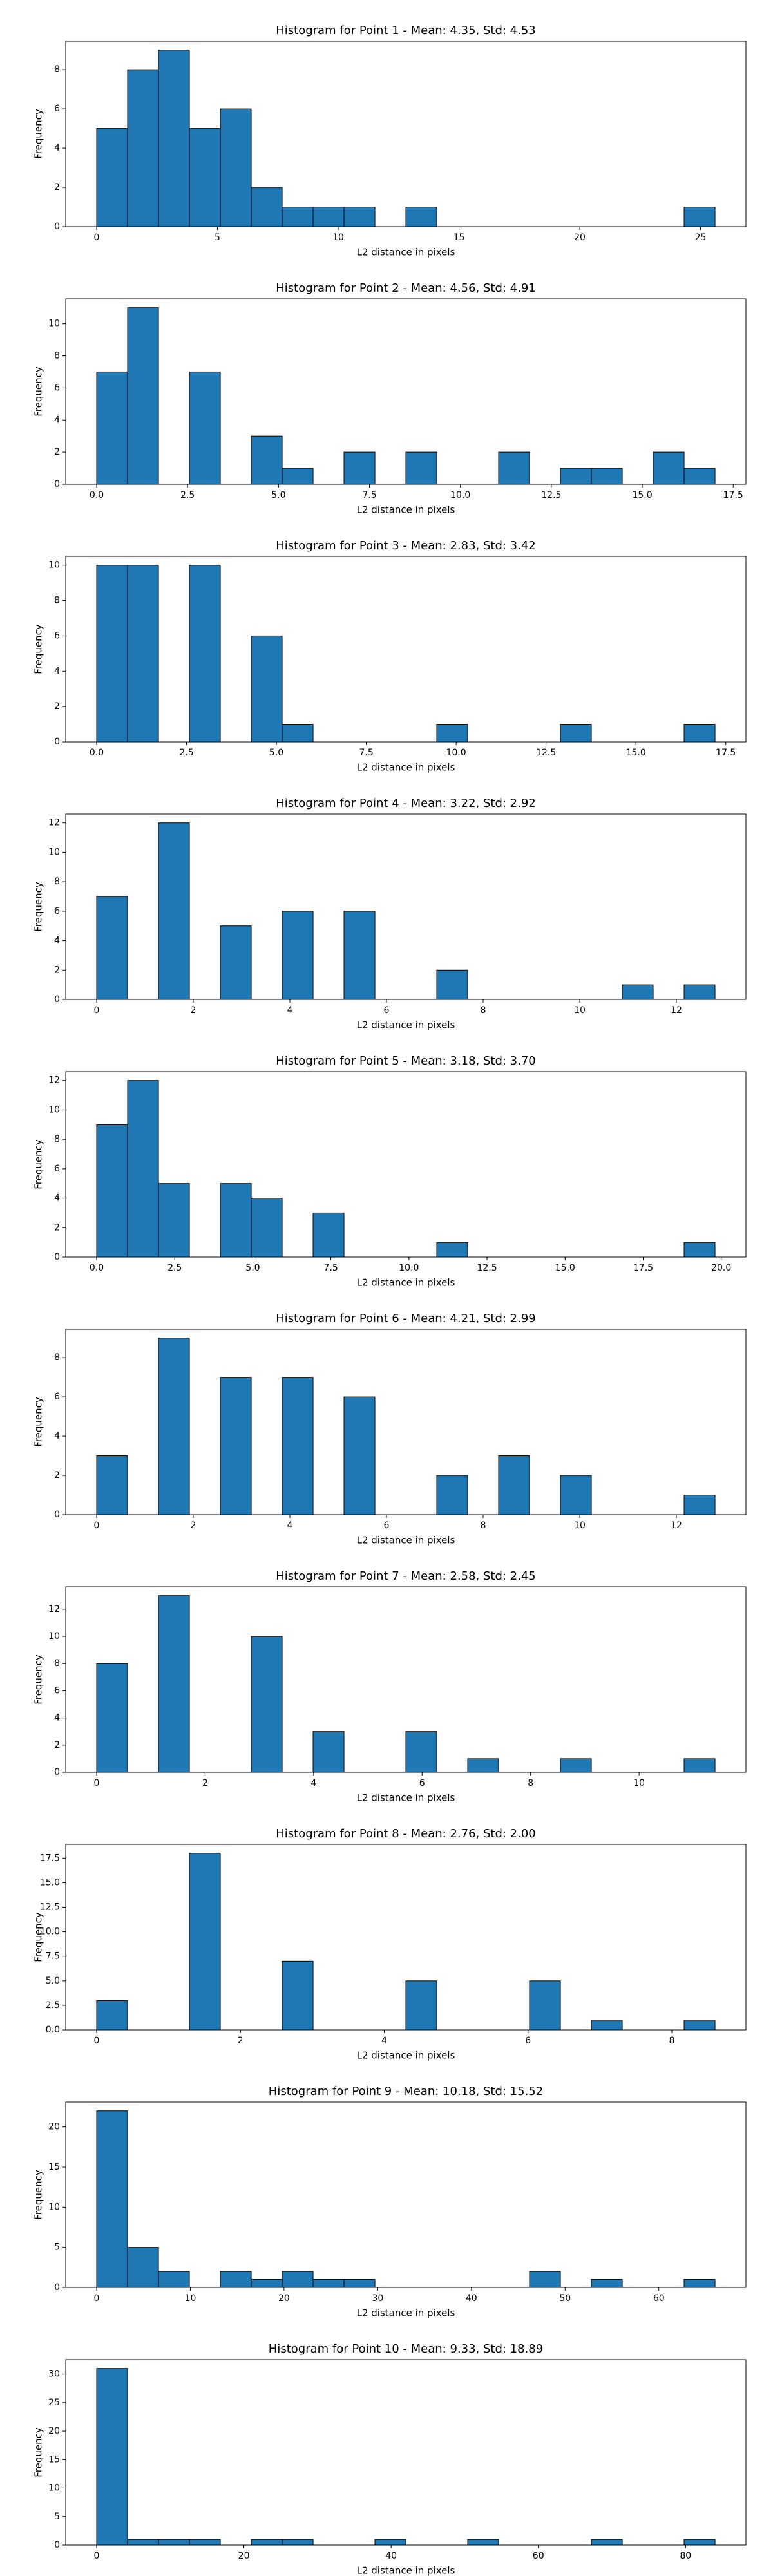  Describe the element at coordinates (50, 1907) in the screenshot. I see `y-tick-label: 12.5` at that location.